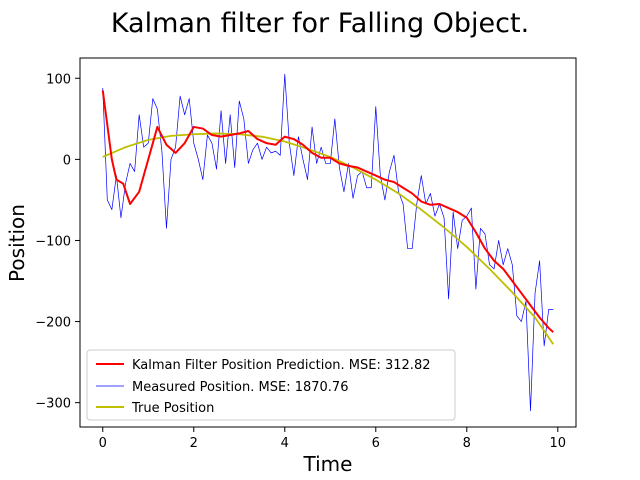 Image resolution: width=640 pixels, height=480 pixels. Describe the element at coordinates (240, 387) in the screenshot. I see `legend-label-measured: Measured Position. MSE: 1870.76` at that location.